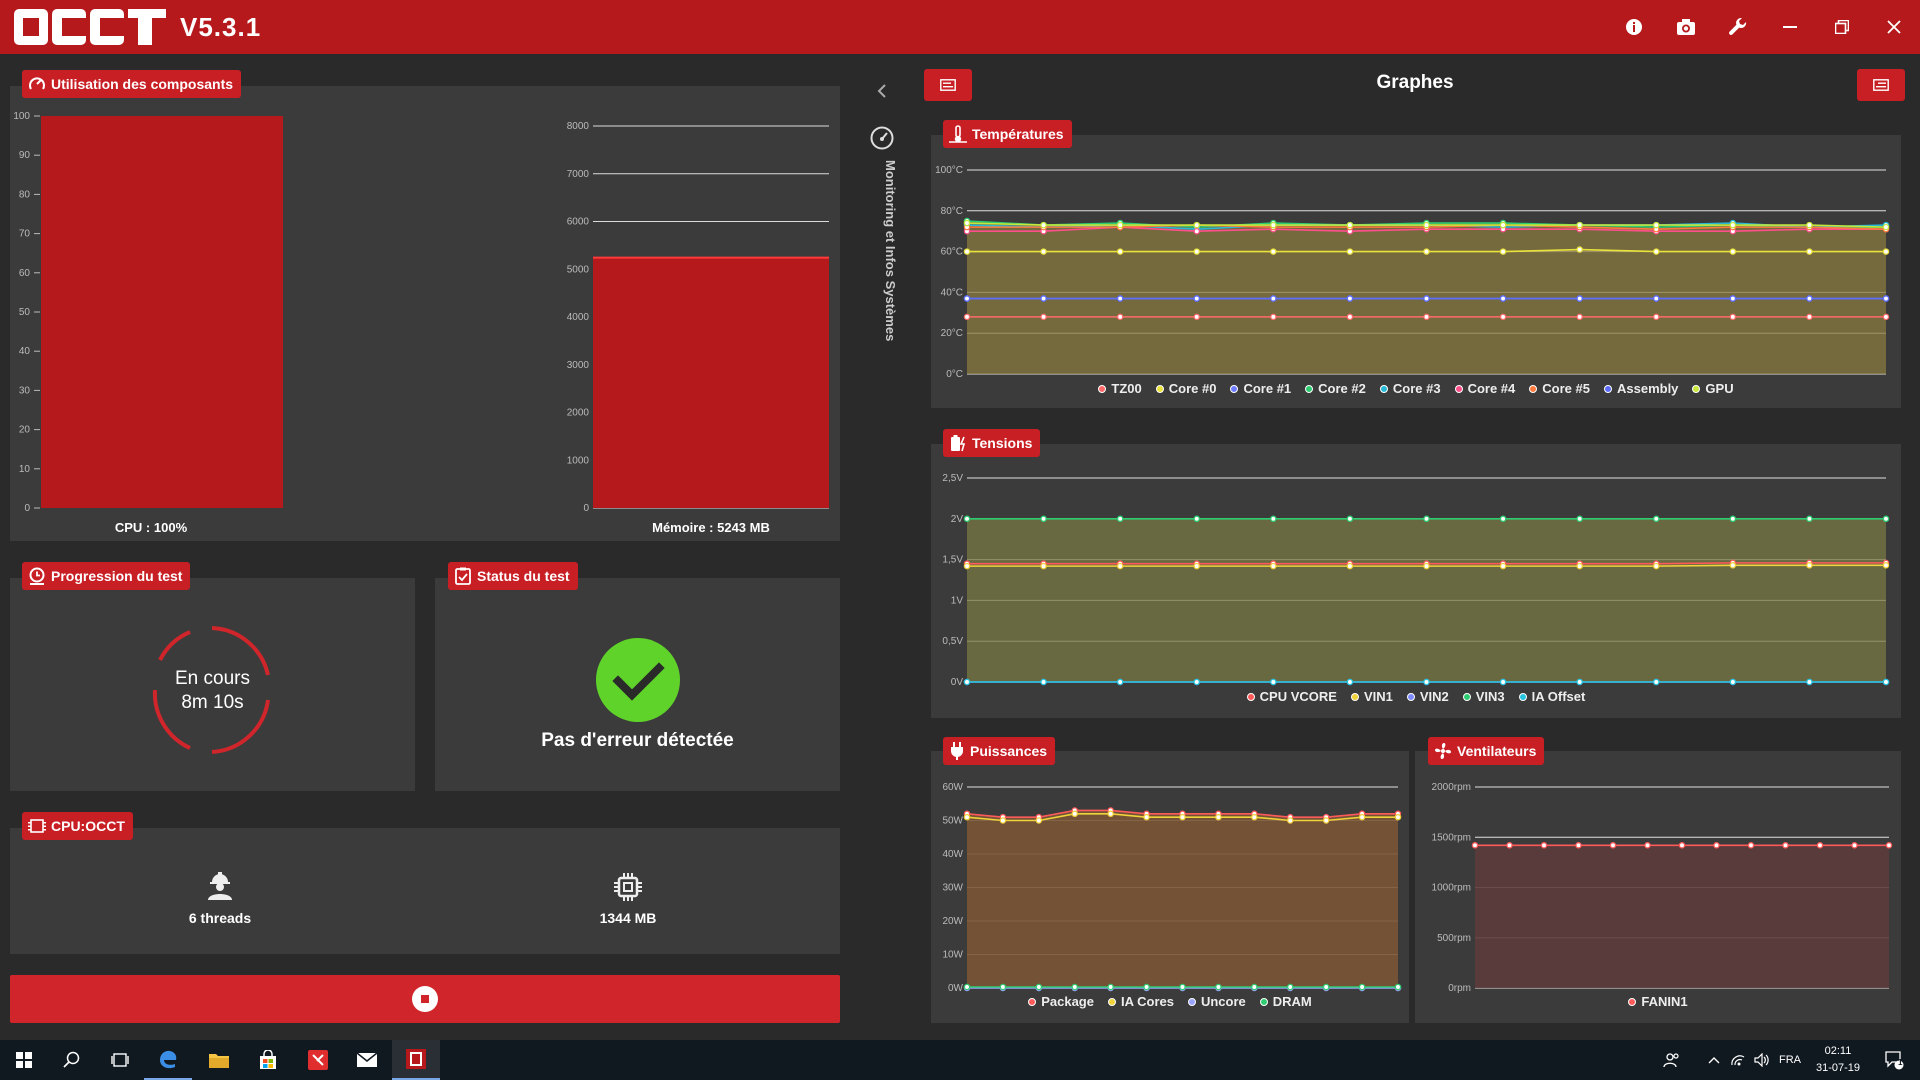  I want to click on monitoring-rail-label: Monitoring et Infos Systèmes, so click(890, 251).